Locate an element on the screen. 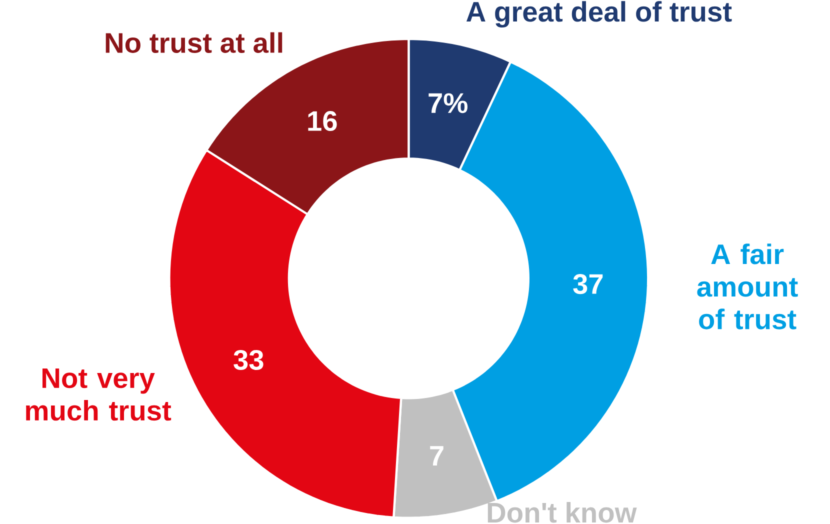 The height and width of the screenshot is (524, 830). slice-label: A great deal of trust is located at coordinates (599, 14).